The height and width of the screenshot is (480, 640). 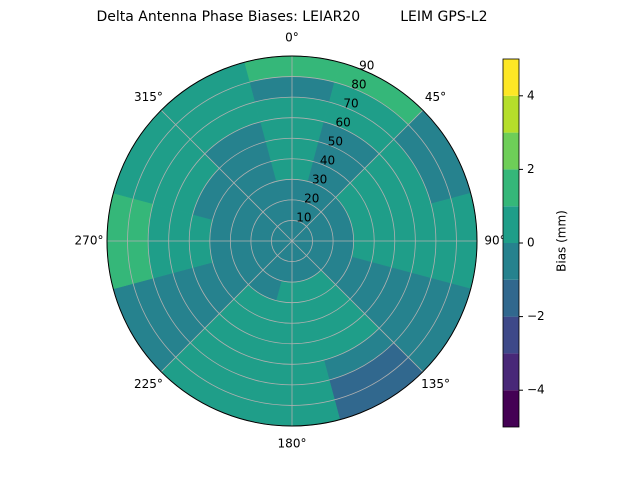 What do you see at coordinates (292, 444) in the screenshot?
I see `theta-tick-label: 180°` at bounding box center [292, 444].